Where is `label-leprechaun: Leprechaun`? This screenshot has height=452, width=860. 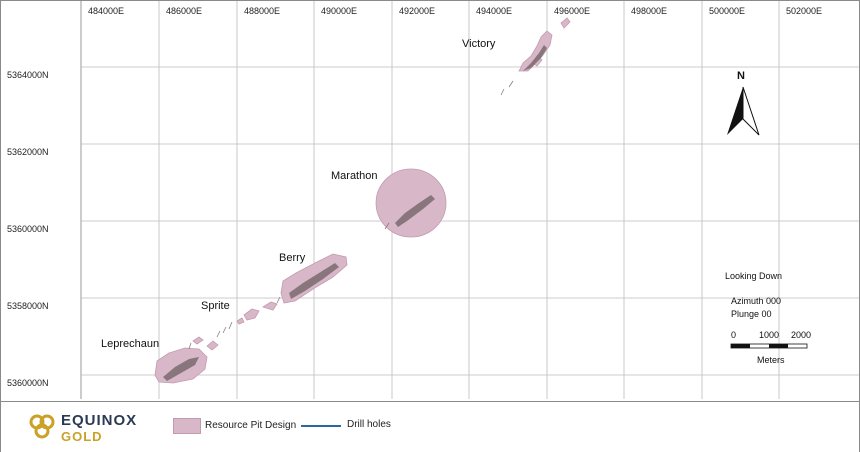 label-leprechaun: Leprechaun is located at coordinates (130, 344).